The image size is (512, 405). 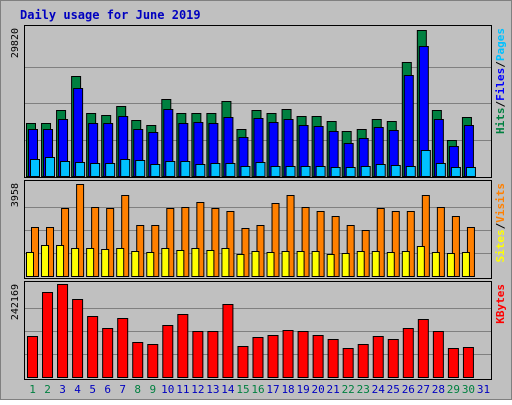 I want to click on x-tick-label-day-30: 30, so click(x=468, y=389).